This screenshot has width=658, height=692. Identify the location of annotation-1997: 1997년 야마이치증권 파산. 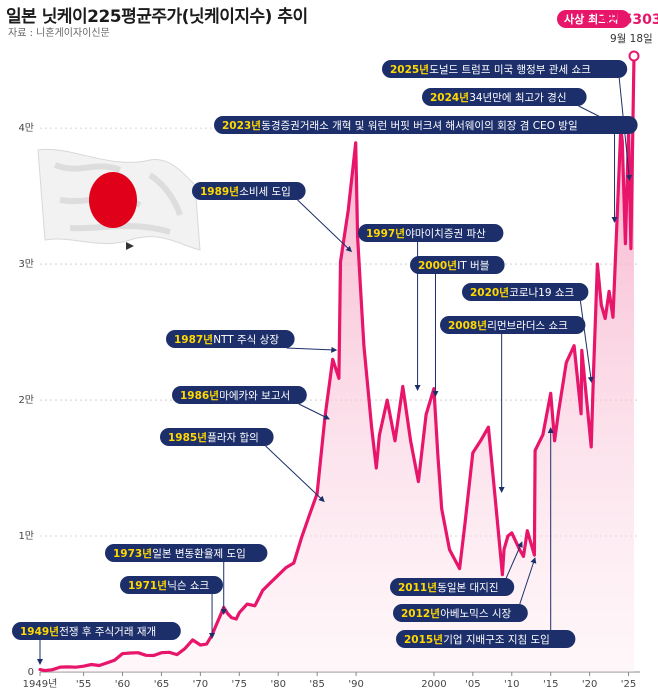
(431, 307).